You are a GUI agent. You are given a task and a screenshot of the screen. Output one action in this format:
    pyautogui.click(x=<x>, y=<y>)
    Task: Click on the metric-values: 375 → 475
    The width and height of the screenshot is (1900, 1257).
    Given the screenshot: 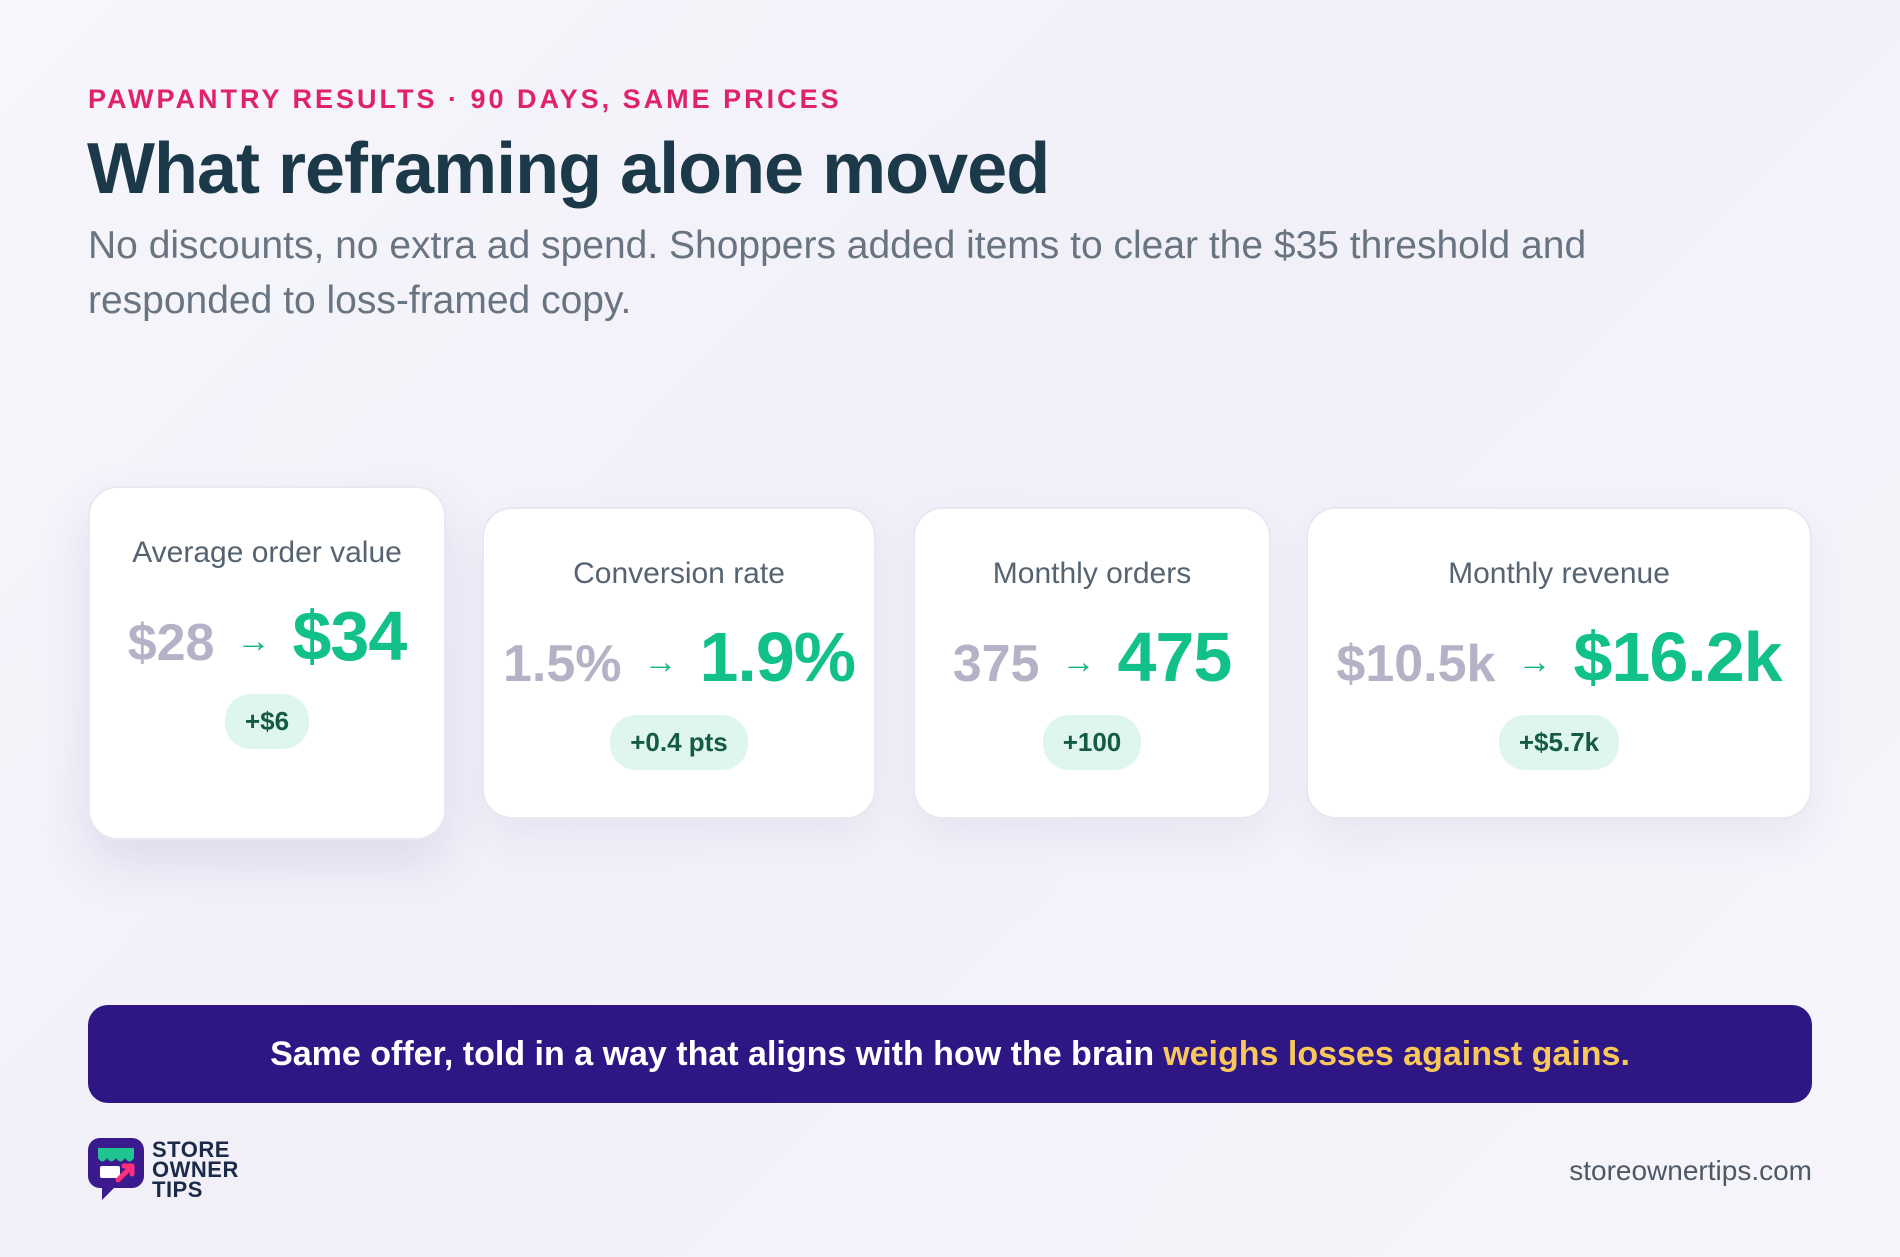 What is the action you would take?
    pyautogui.click(x=1092, y=657)
    